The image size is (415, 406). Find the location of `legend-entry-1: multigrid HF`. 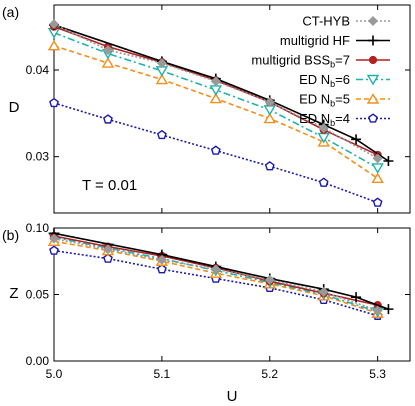

legend-entry-1: multigrid HF is located at coordinates (335, 40).